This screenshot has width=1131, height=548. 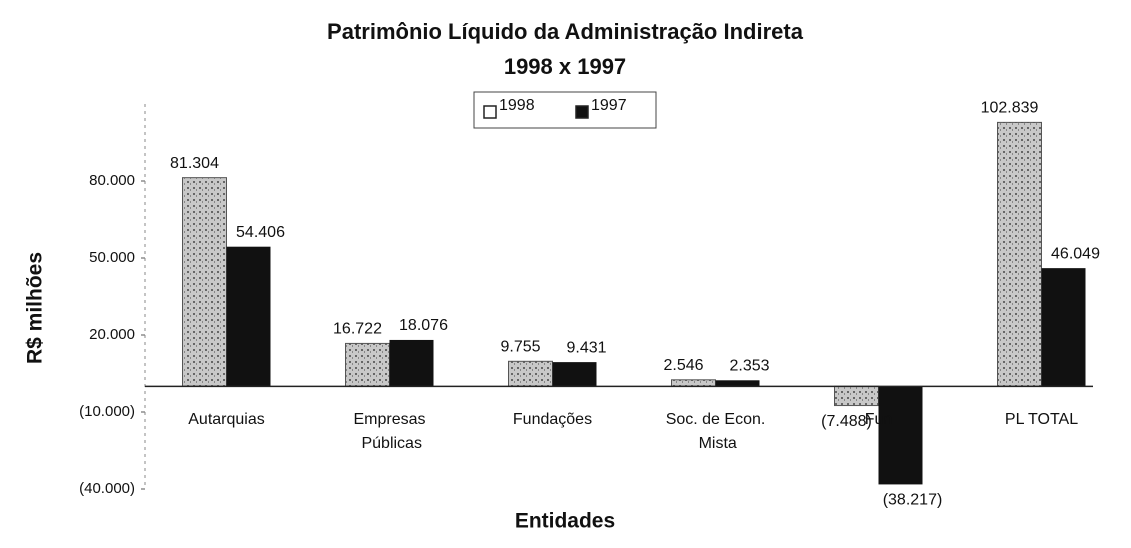 What do you see at coordinates (1041, 419) in the screenshot?
I see `x-tick-label: PL TOTAL` at bounding box center [1041, 419].